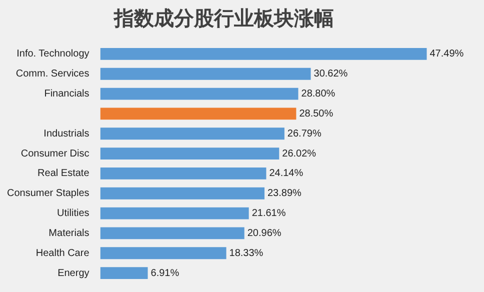  Describe the element at coordinates (264, 233) in the screenshot. I see `data-label: 20.96%` at that location.